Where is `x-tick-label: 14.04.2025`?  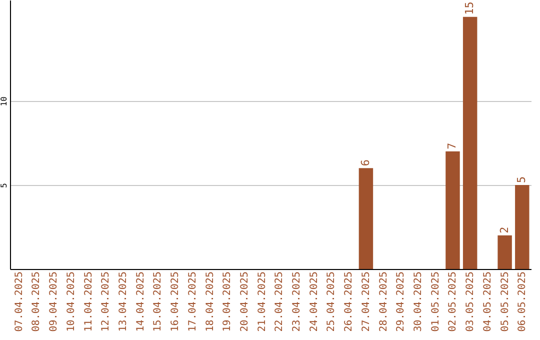 x-tick-label: 14.04.2025 is located at coordinates (140, 302).